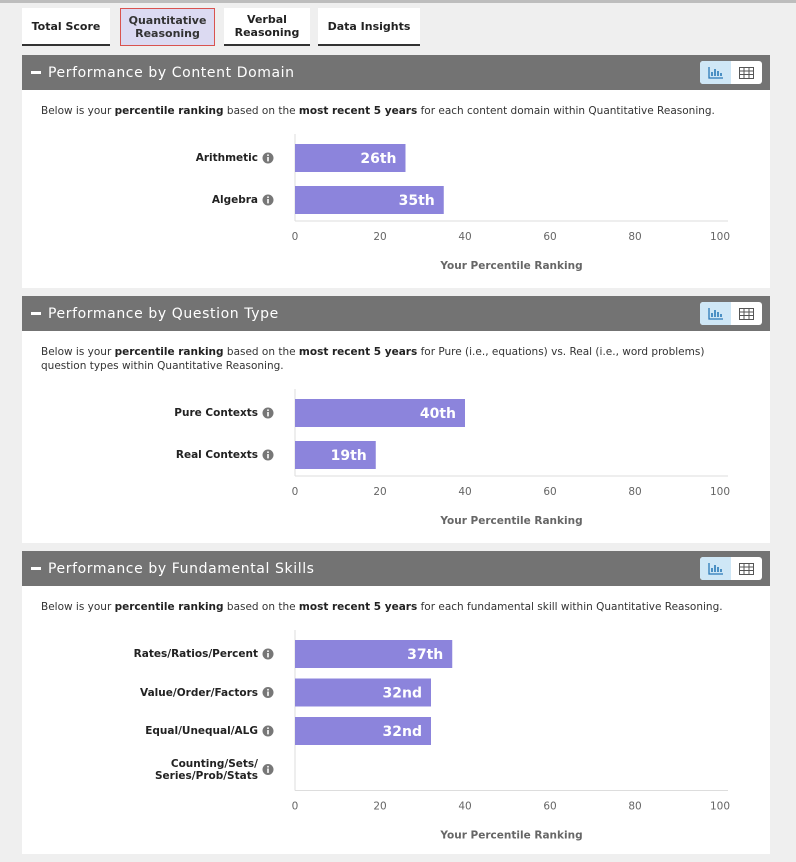 This screenshot has height=862, width=796. I want to click on value-label: 37th, so click(425, 655).